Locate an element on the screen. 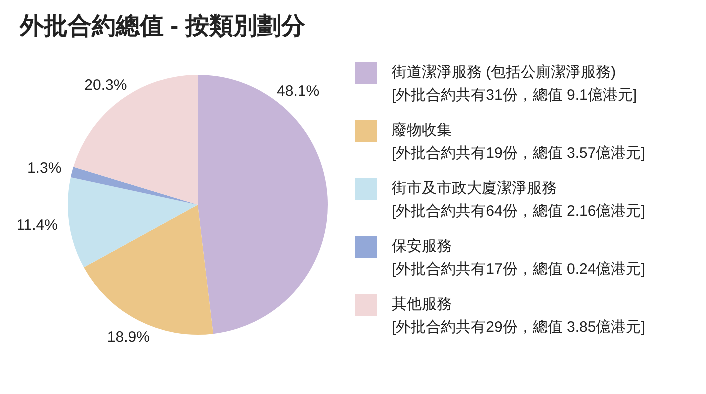  text: [外批合約共有19份，總值 3.57億港元] is located at coordinates (519, 154).